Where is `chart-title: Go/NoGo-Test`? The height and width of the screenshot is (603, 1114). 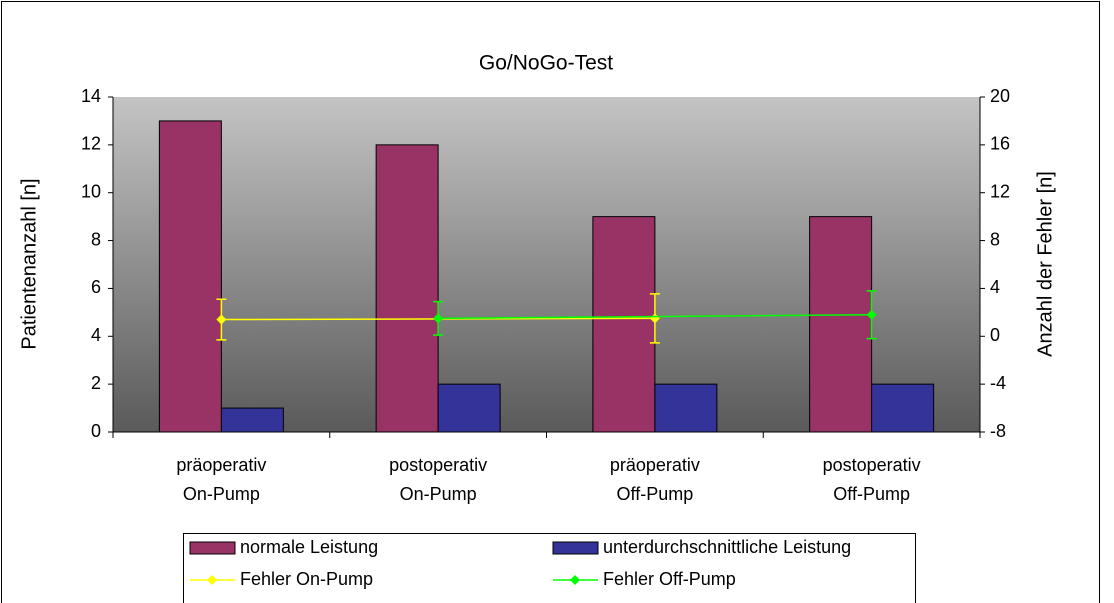
chart-title: Go/NoGo-Test is located at coordinates (546, 63).